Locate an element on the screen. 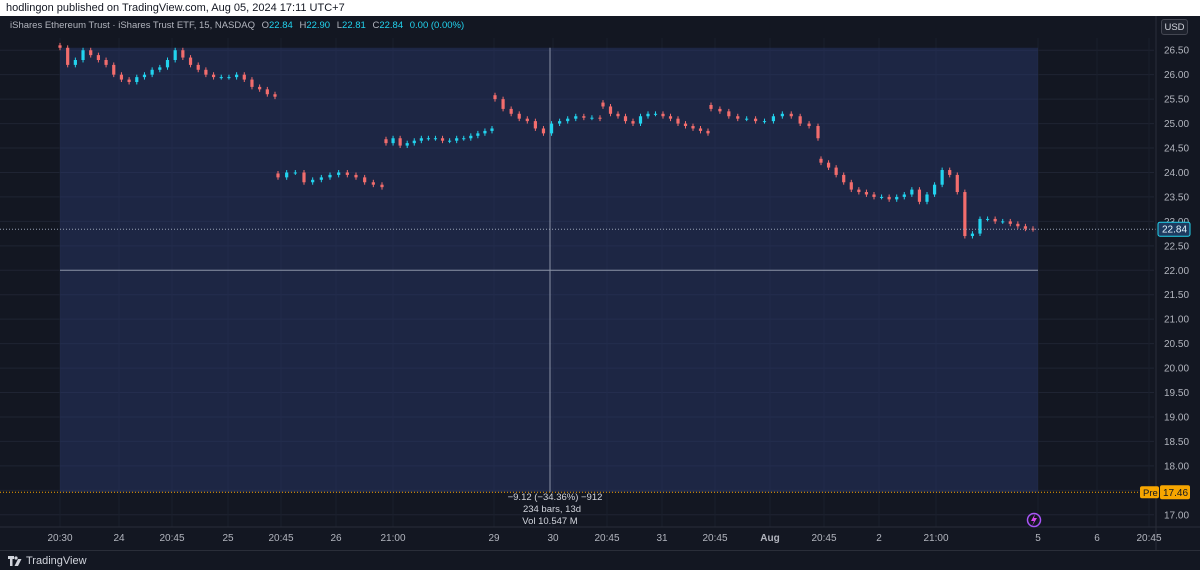 The image size is (1200, 570). time-tick-label: 20:30 is located at coordinates (59, 538).